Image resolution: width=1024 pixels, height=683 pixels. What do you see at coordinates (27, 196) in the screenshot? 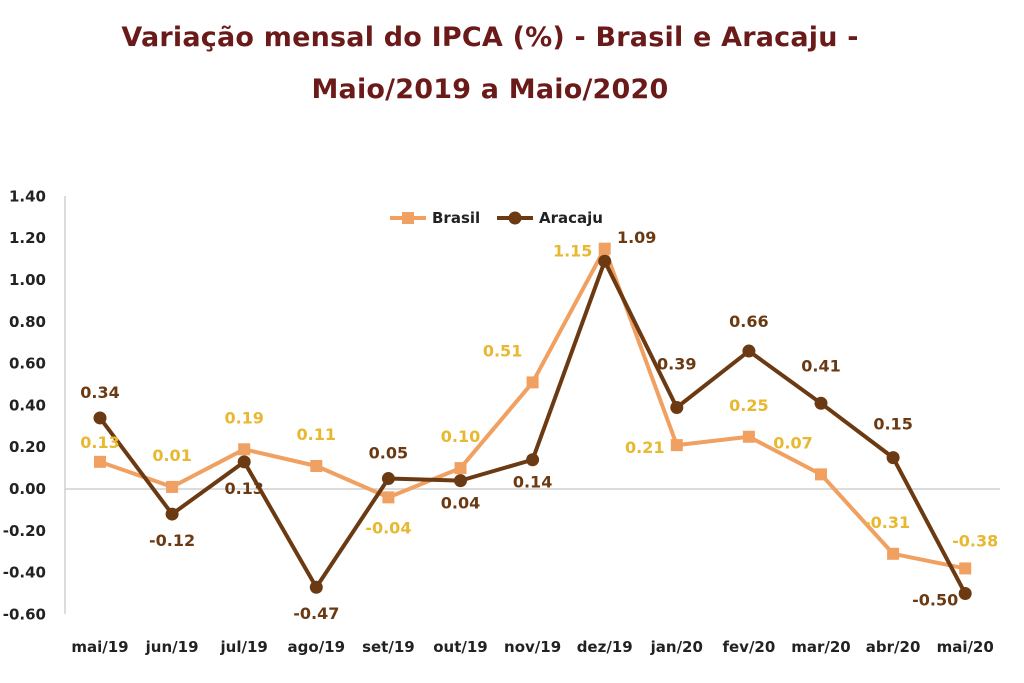
I see `y-tick-label: 1.40` at bounding box center [27, 196].